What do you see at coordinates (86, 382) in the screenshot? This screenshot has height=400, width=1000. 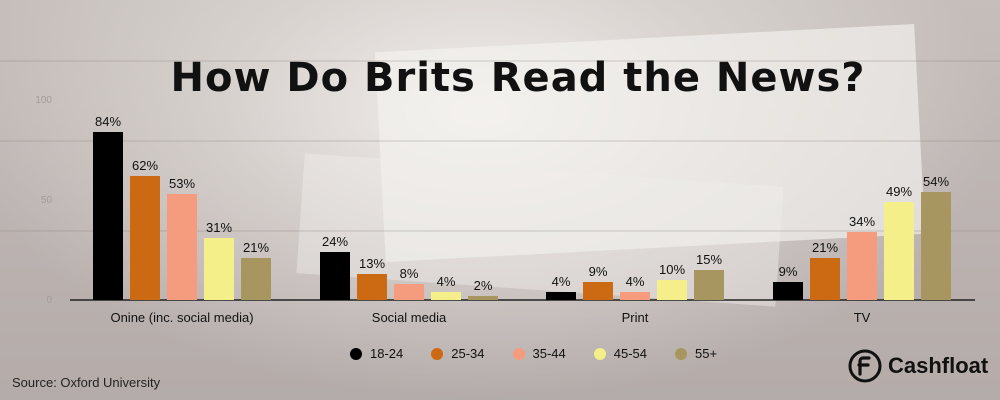 I see `source-note: Source: Oxford University` at bounding box center [86, 382].